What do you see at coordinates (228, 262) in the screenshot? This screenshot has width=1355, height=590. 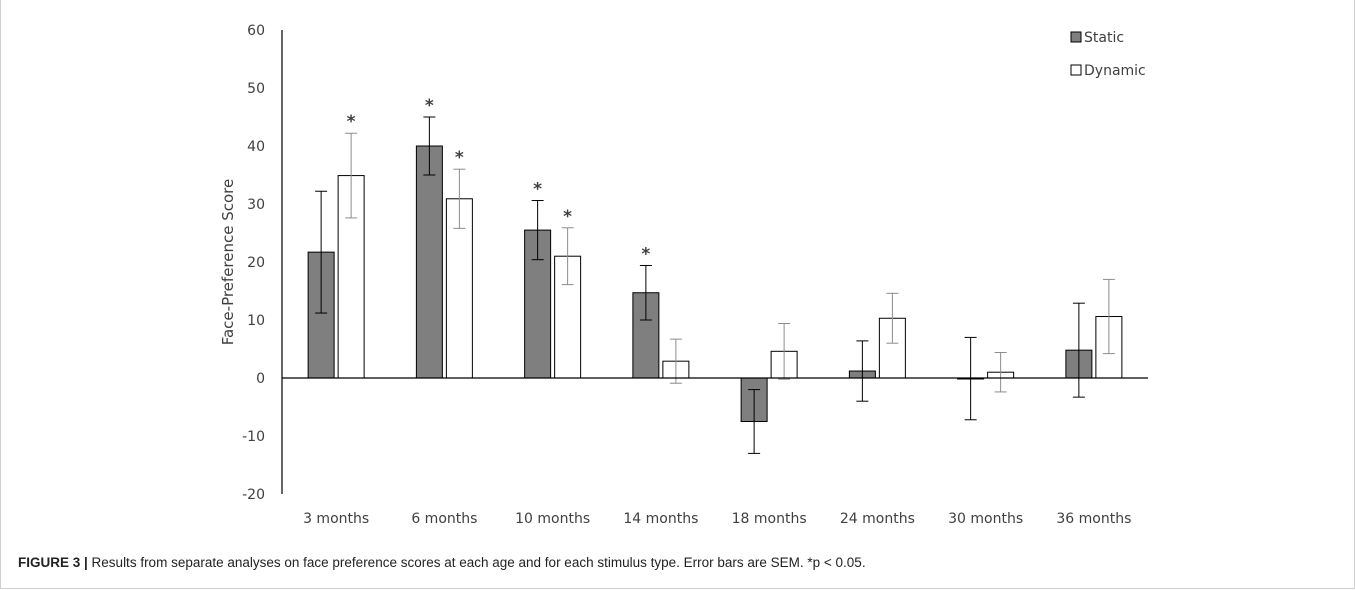 I see `y-axis-label: Face-Preference Score` at bounding box center [228, 262].